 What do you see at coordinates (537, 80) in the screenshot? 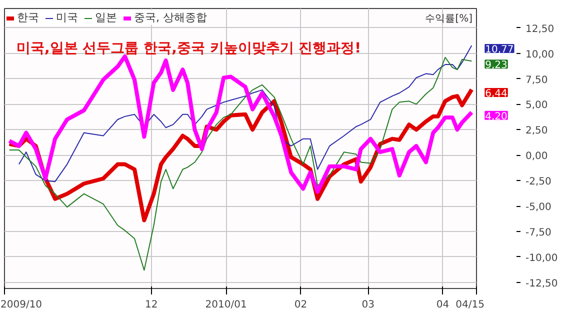
I see `y-tick-label: 7,50` at bounding box center [537, 80].